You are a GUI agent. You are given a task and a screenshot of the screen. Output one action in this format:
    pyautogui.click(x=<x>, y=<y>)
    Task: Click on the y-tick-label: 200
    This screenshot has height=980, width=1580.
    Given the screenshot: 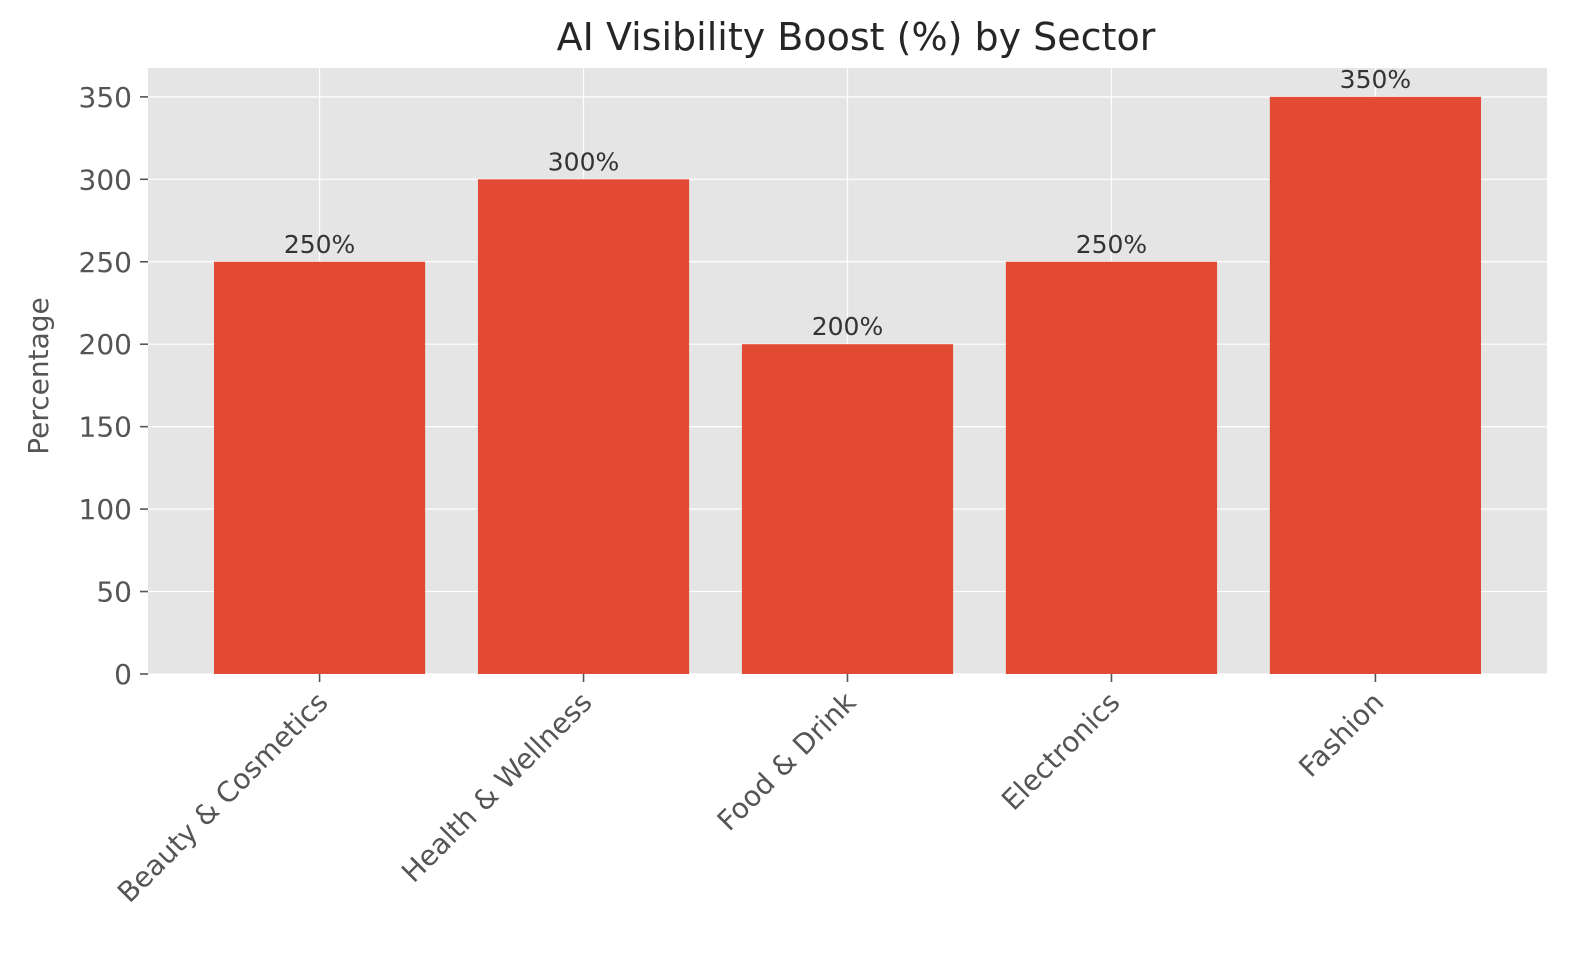 What is the action you would take?
    pyautogui.click(x=105, y=344)
    